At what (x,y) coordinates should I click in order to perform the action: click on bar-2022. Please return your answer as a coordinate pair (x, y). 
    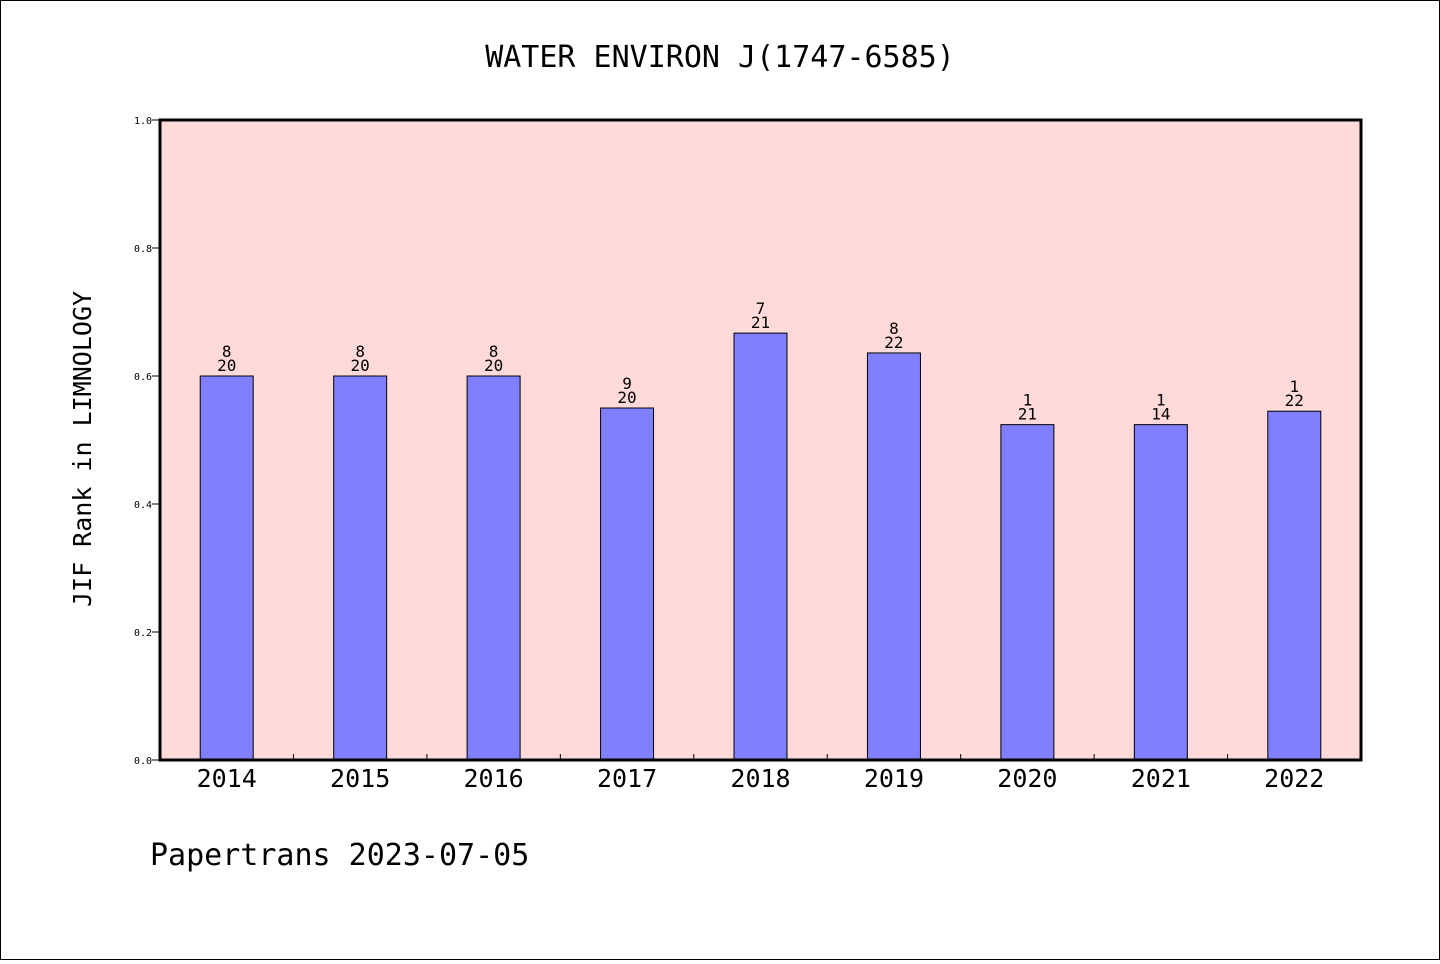
    Looking at the image, I should click on (1294, 585).